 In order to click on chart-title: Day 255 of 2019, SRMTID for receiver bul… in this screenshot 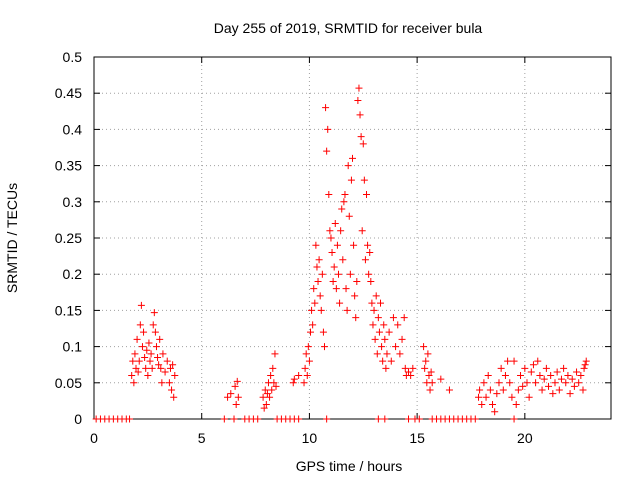, I will do `click(348, 28)`.